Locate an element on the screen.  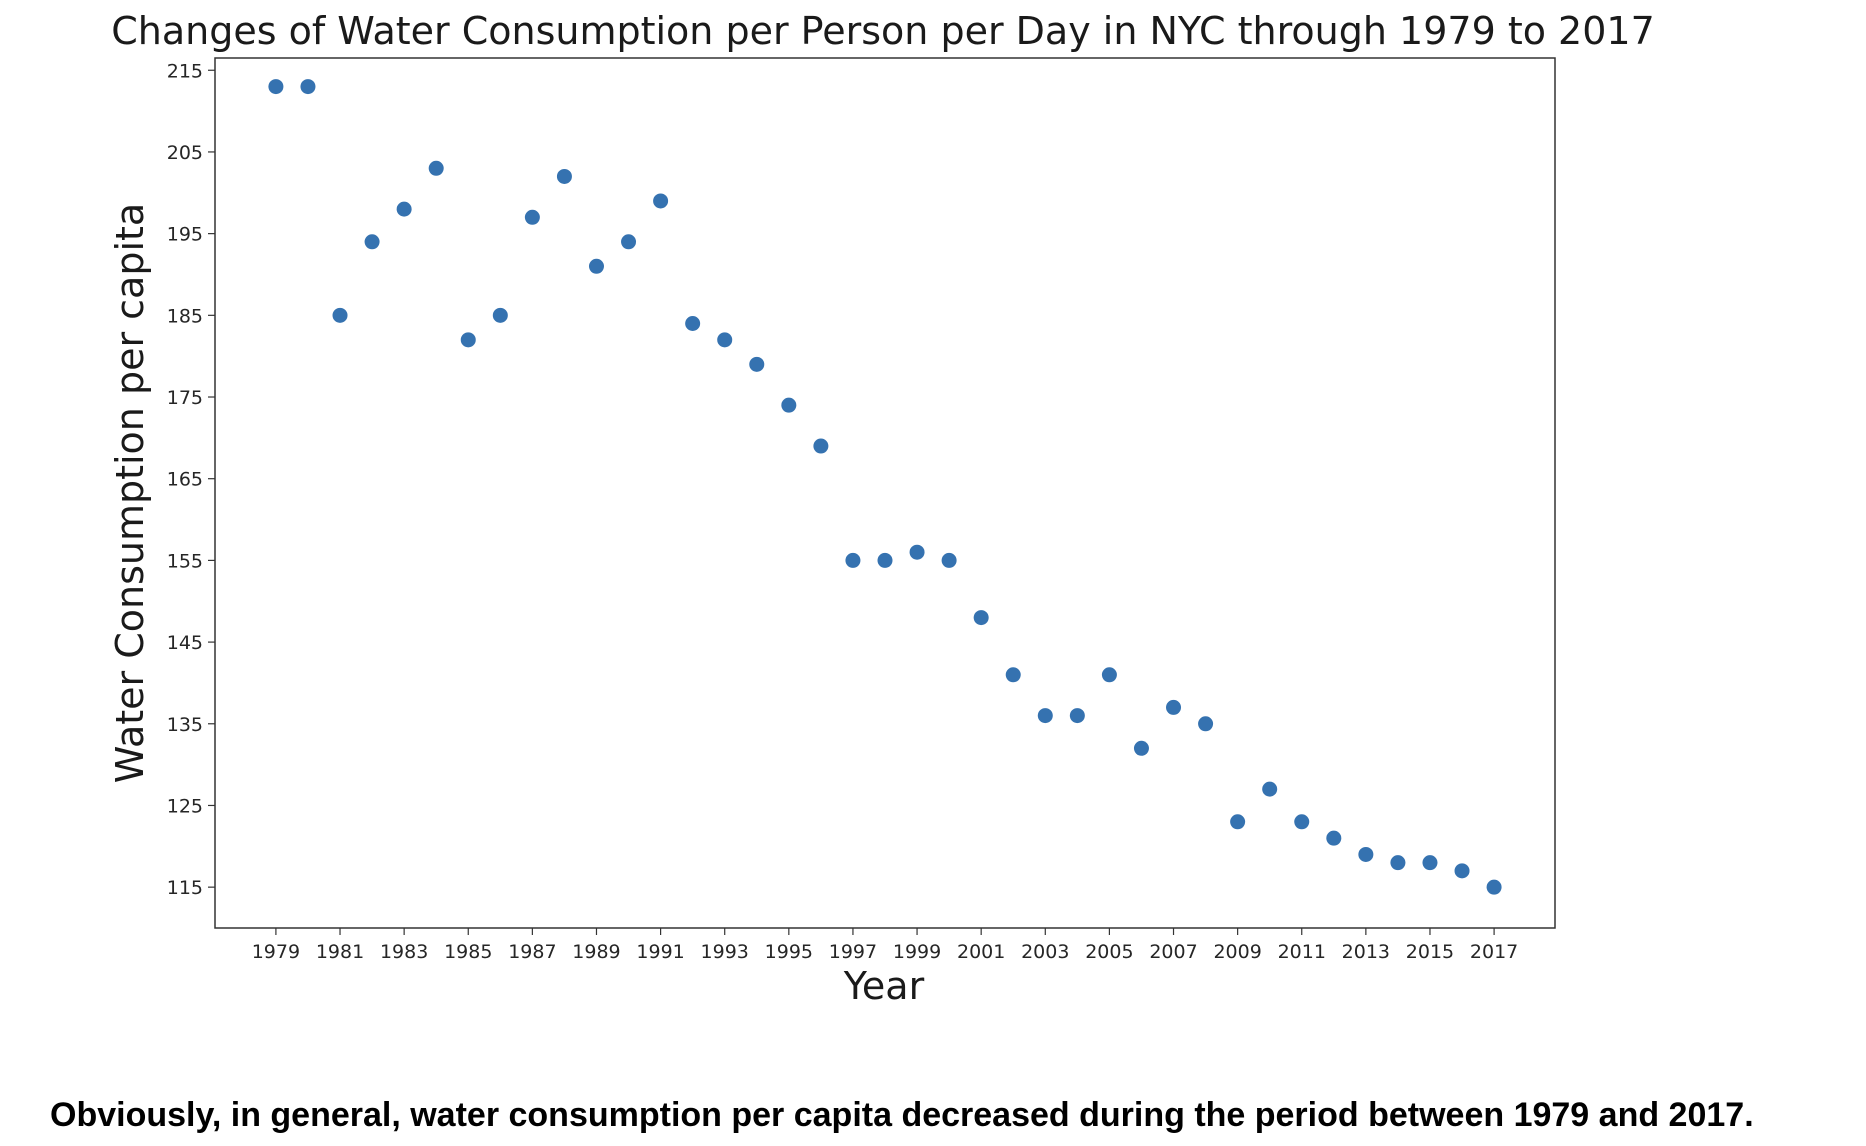
y-axis: 115 125 135 145 155 165 175 185 195 205 215 is located at coordinates (191, 479).